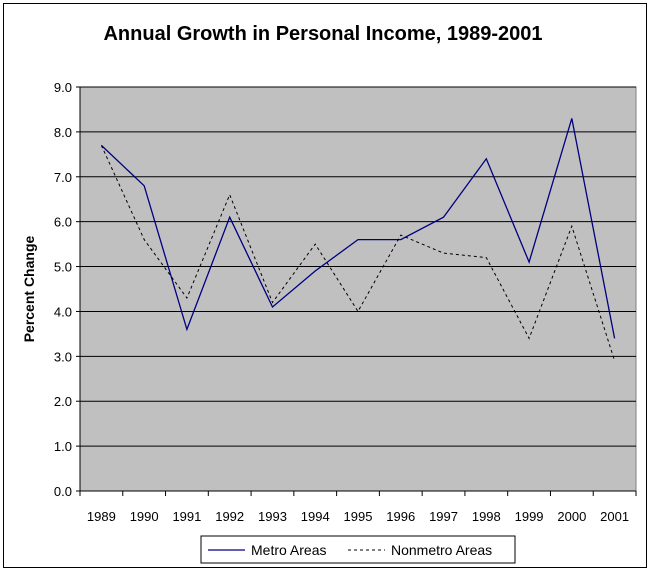 This screenshot has width=654, height=575. I want to click on x-tick-label: 1990, so click(144, 516).